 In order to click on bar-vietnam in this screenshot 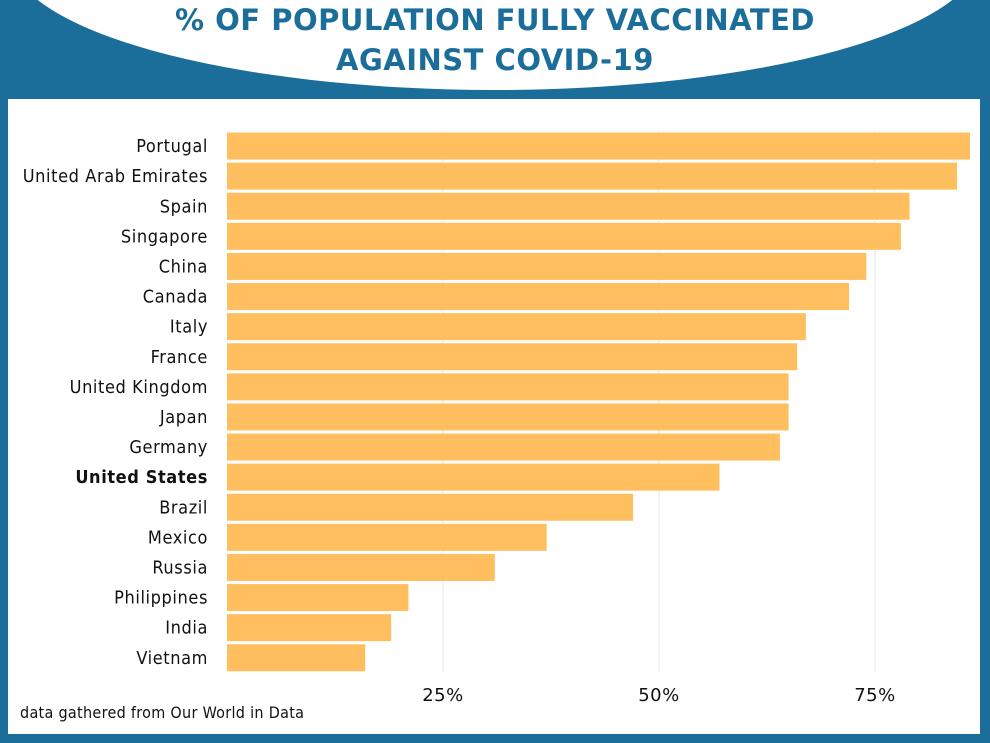, I will do `click(296, 658)`.